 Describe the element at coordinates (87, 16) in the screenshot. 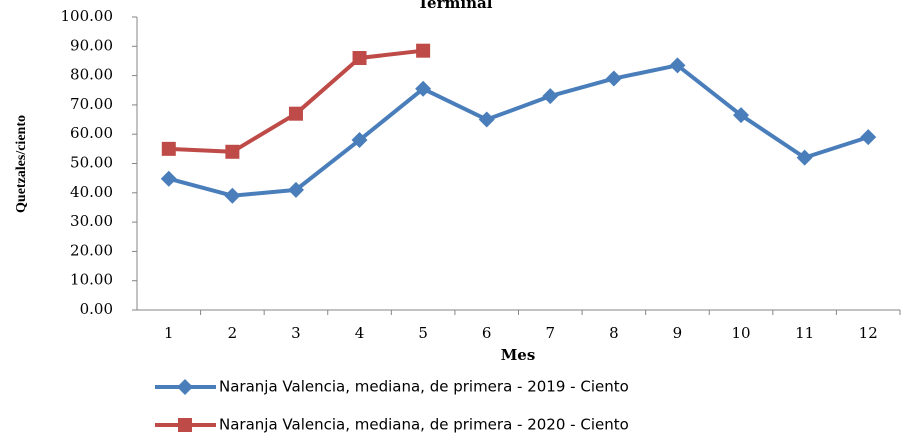

I see `y-tick-label: 100.00` at that location.